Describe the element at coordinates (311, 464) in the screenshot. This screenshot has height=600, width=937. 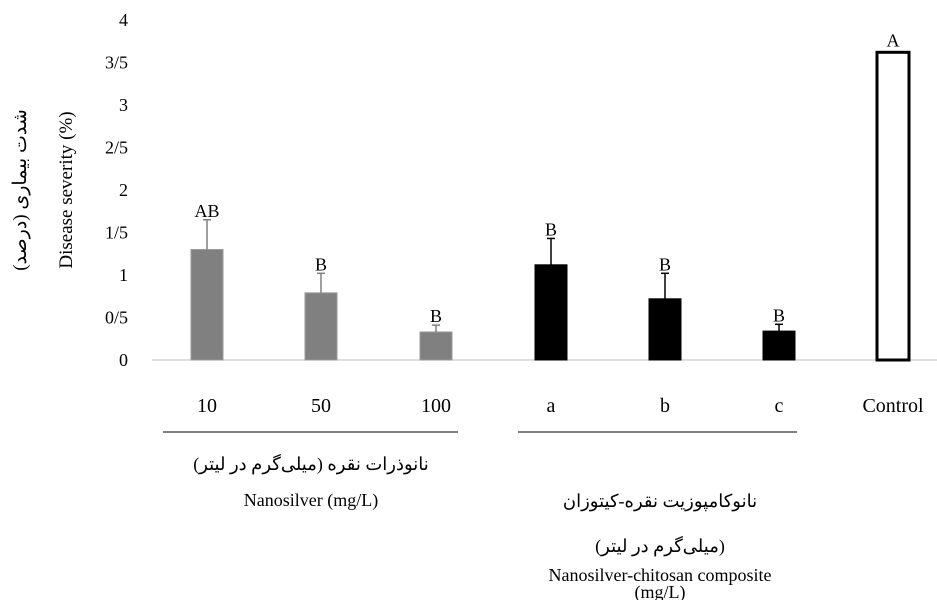
I see `group-label-nanosilver-fa: نانوذرات نقره (میلی‌گرم در لیتر)` at that location.